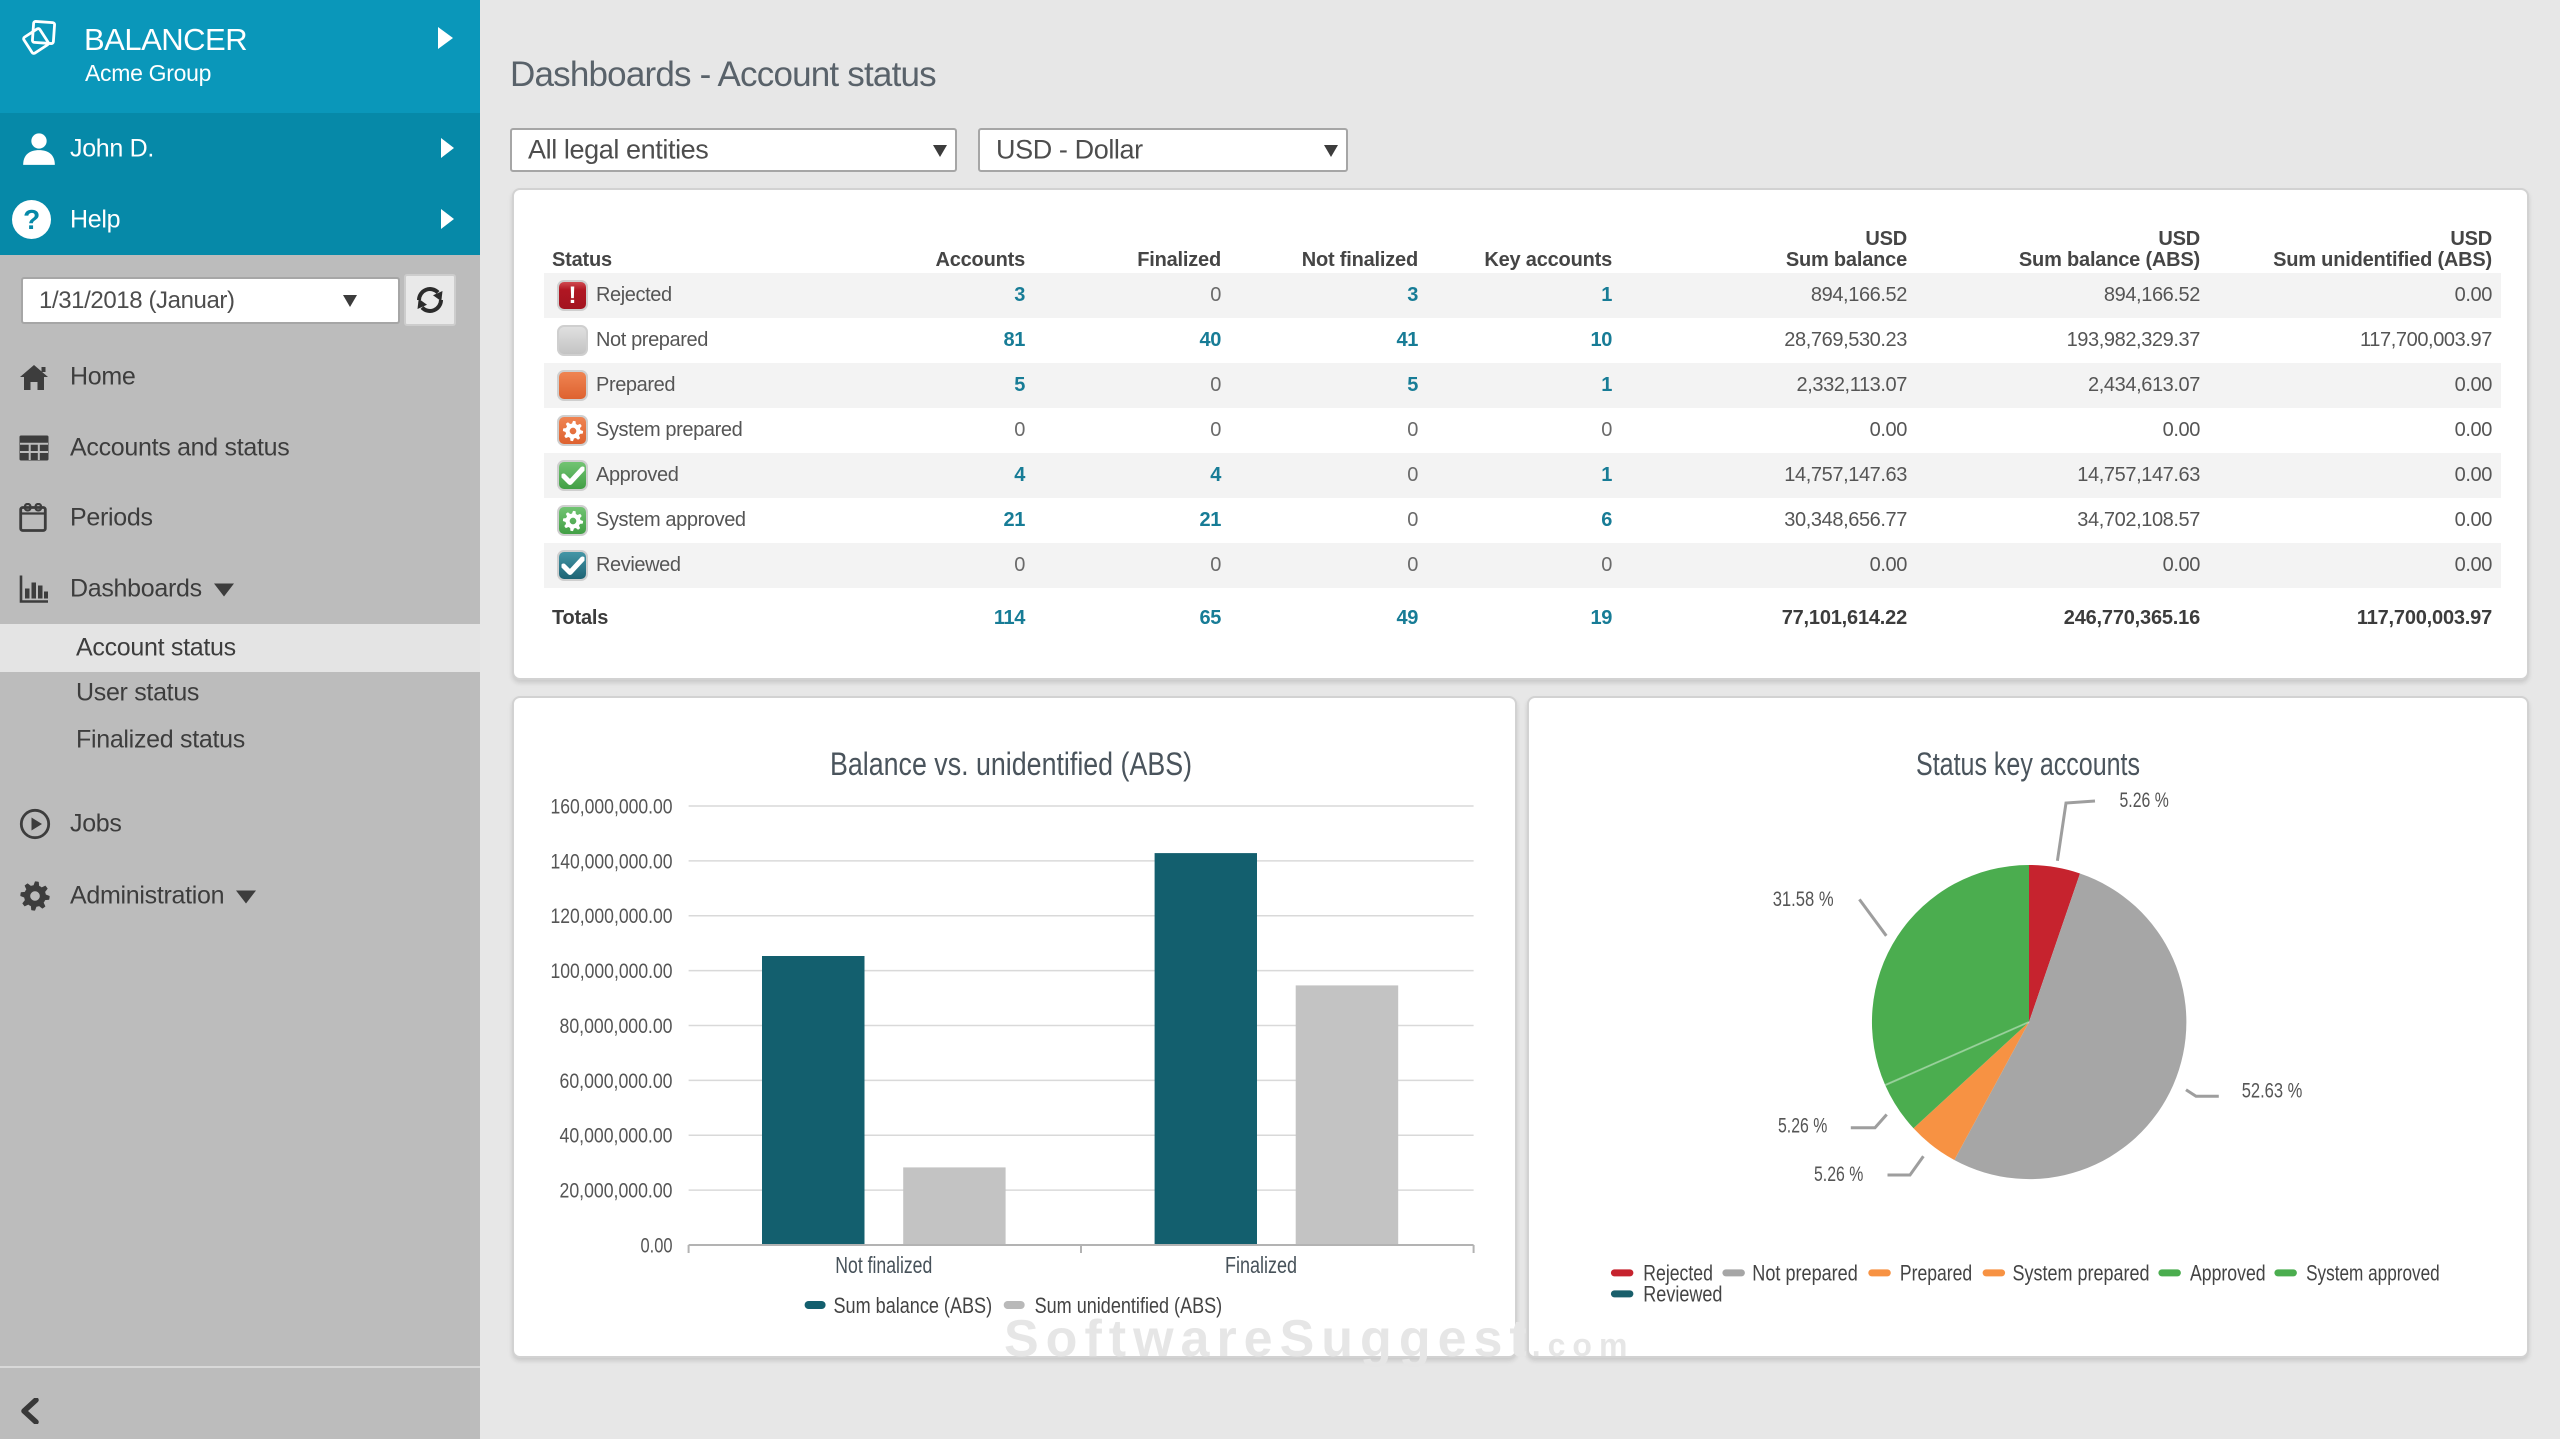 The image size is (2560, 1439). What do you see at coordinates (612, 916) in the screenshot?
I see `svg-text: 120,000,000.00` at bounding box center [612, 916].